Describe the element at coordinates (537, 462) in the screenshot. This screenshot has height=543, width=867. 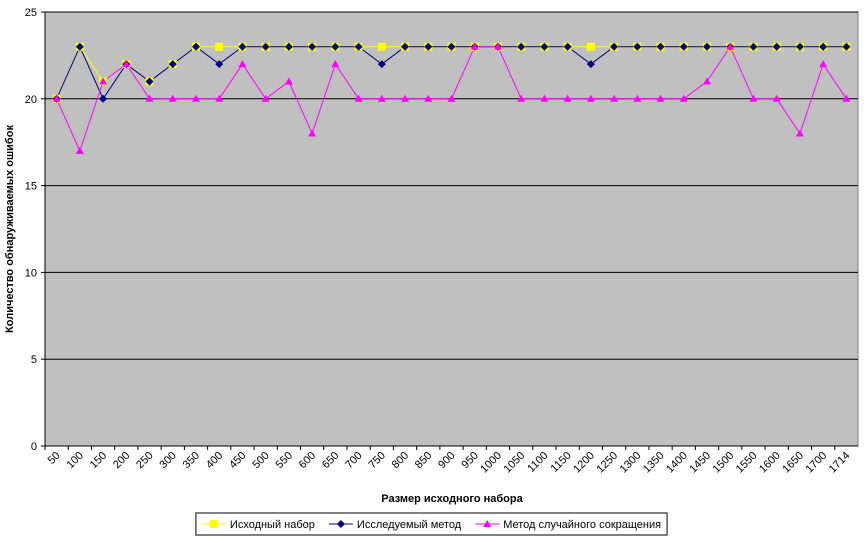
I see `x-tick-label: 1100` at that location.